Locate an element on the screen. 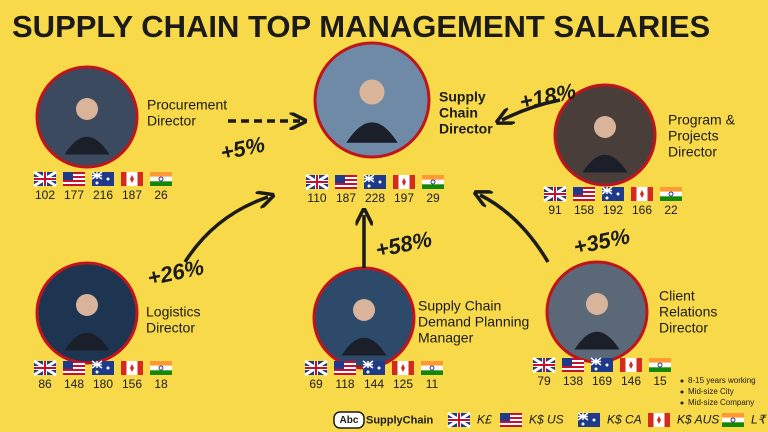  salary-value: 29 is located at coordinates (433, 198).